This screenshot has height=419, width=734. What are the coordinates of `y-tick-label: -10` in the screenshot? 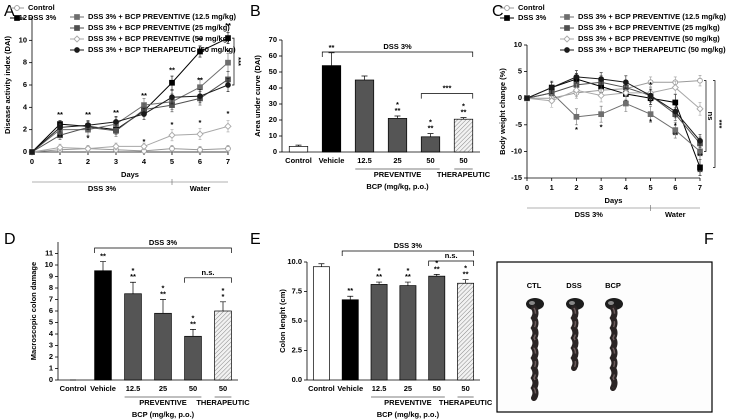 It's located at (516, 150).